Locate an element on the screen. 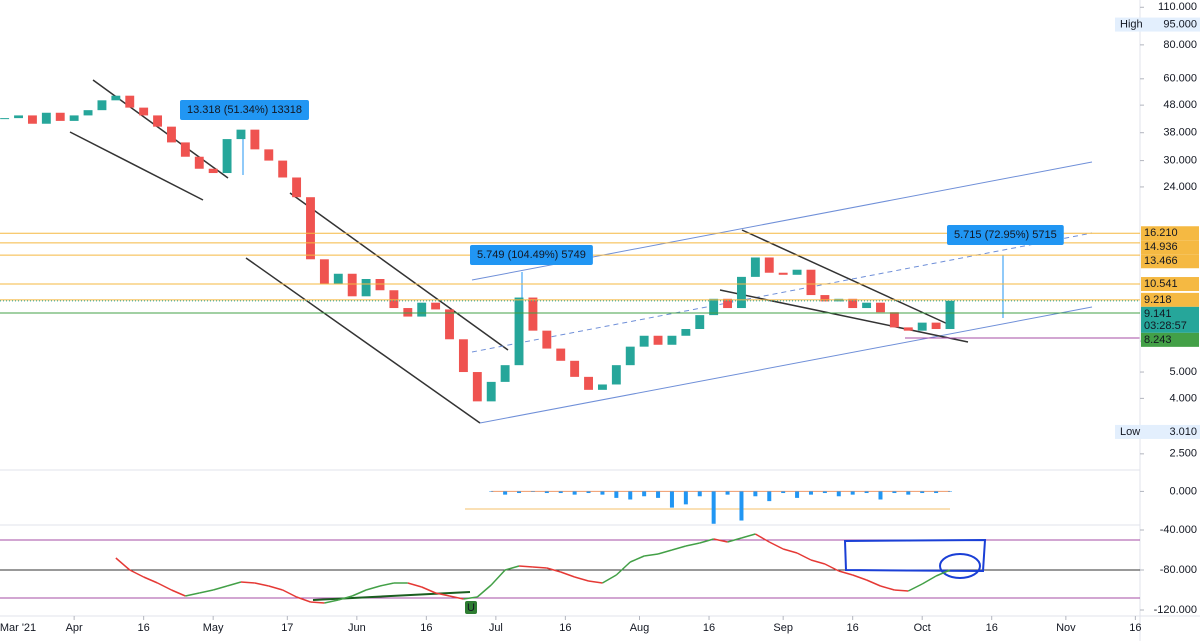 Image resolution: width=1200 pixels, height=641 pixels. x-tick-label: Oct is located at coordinates (922, 628).